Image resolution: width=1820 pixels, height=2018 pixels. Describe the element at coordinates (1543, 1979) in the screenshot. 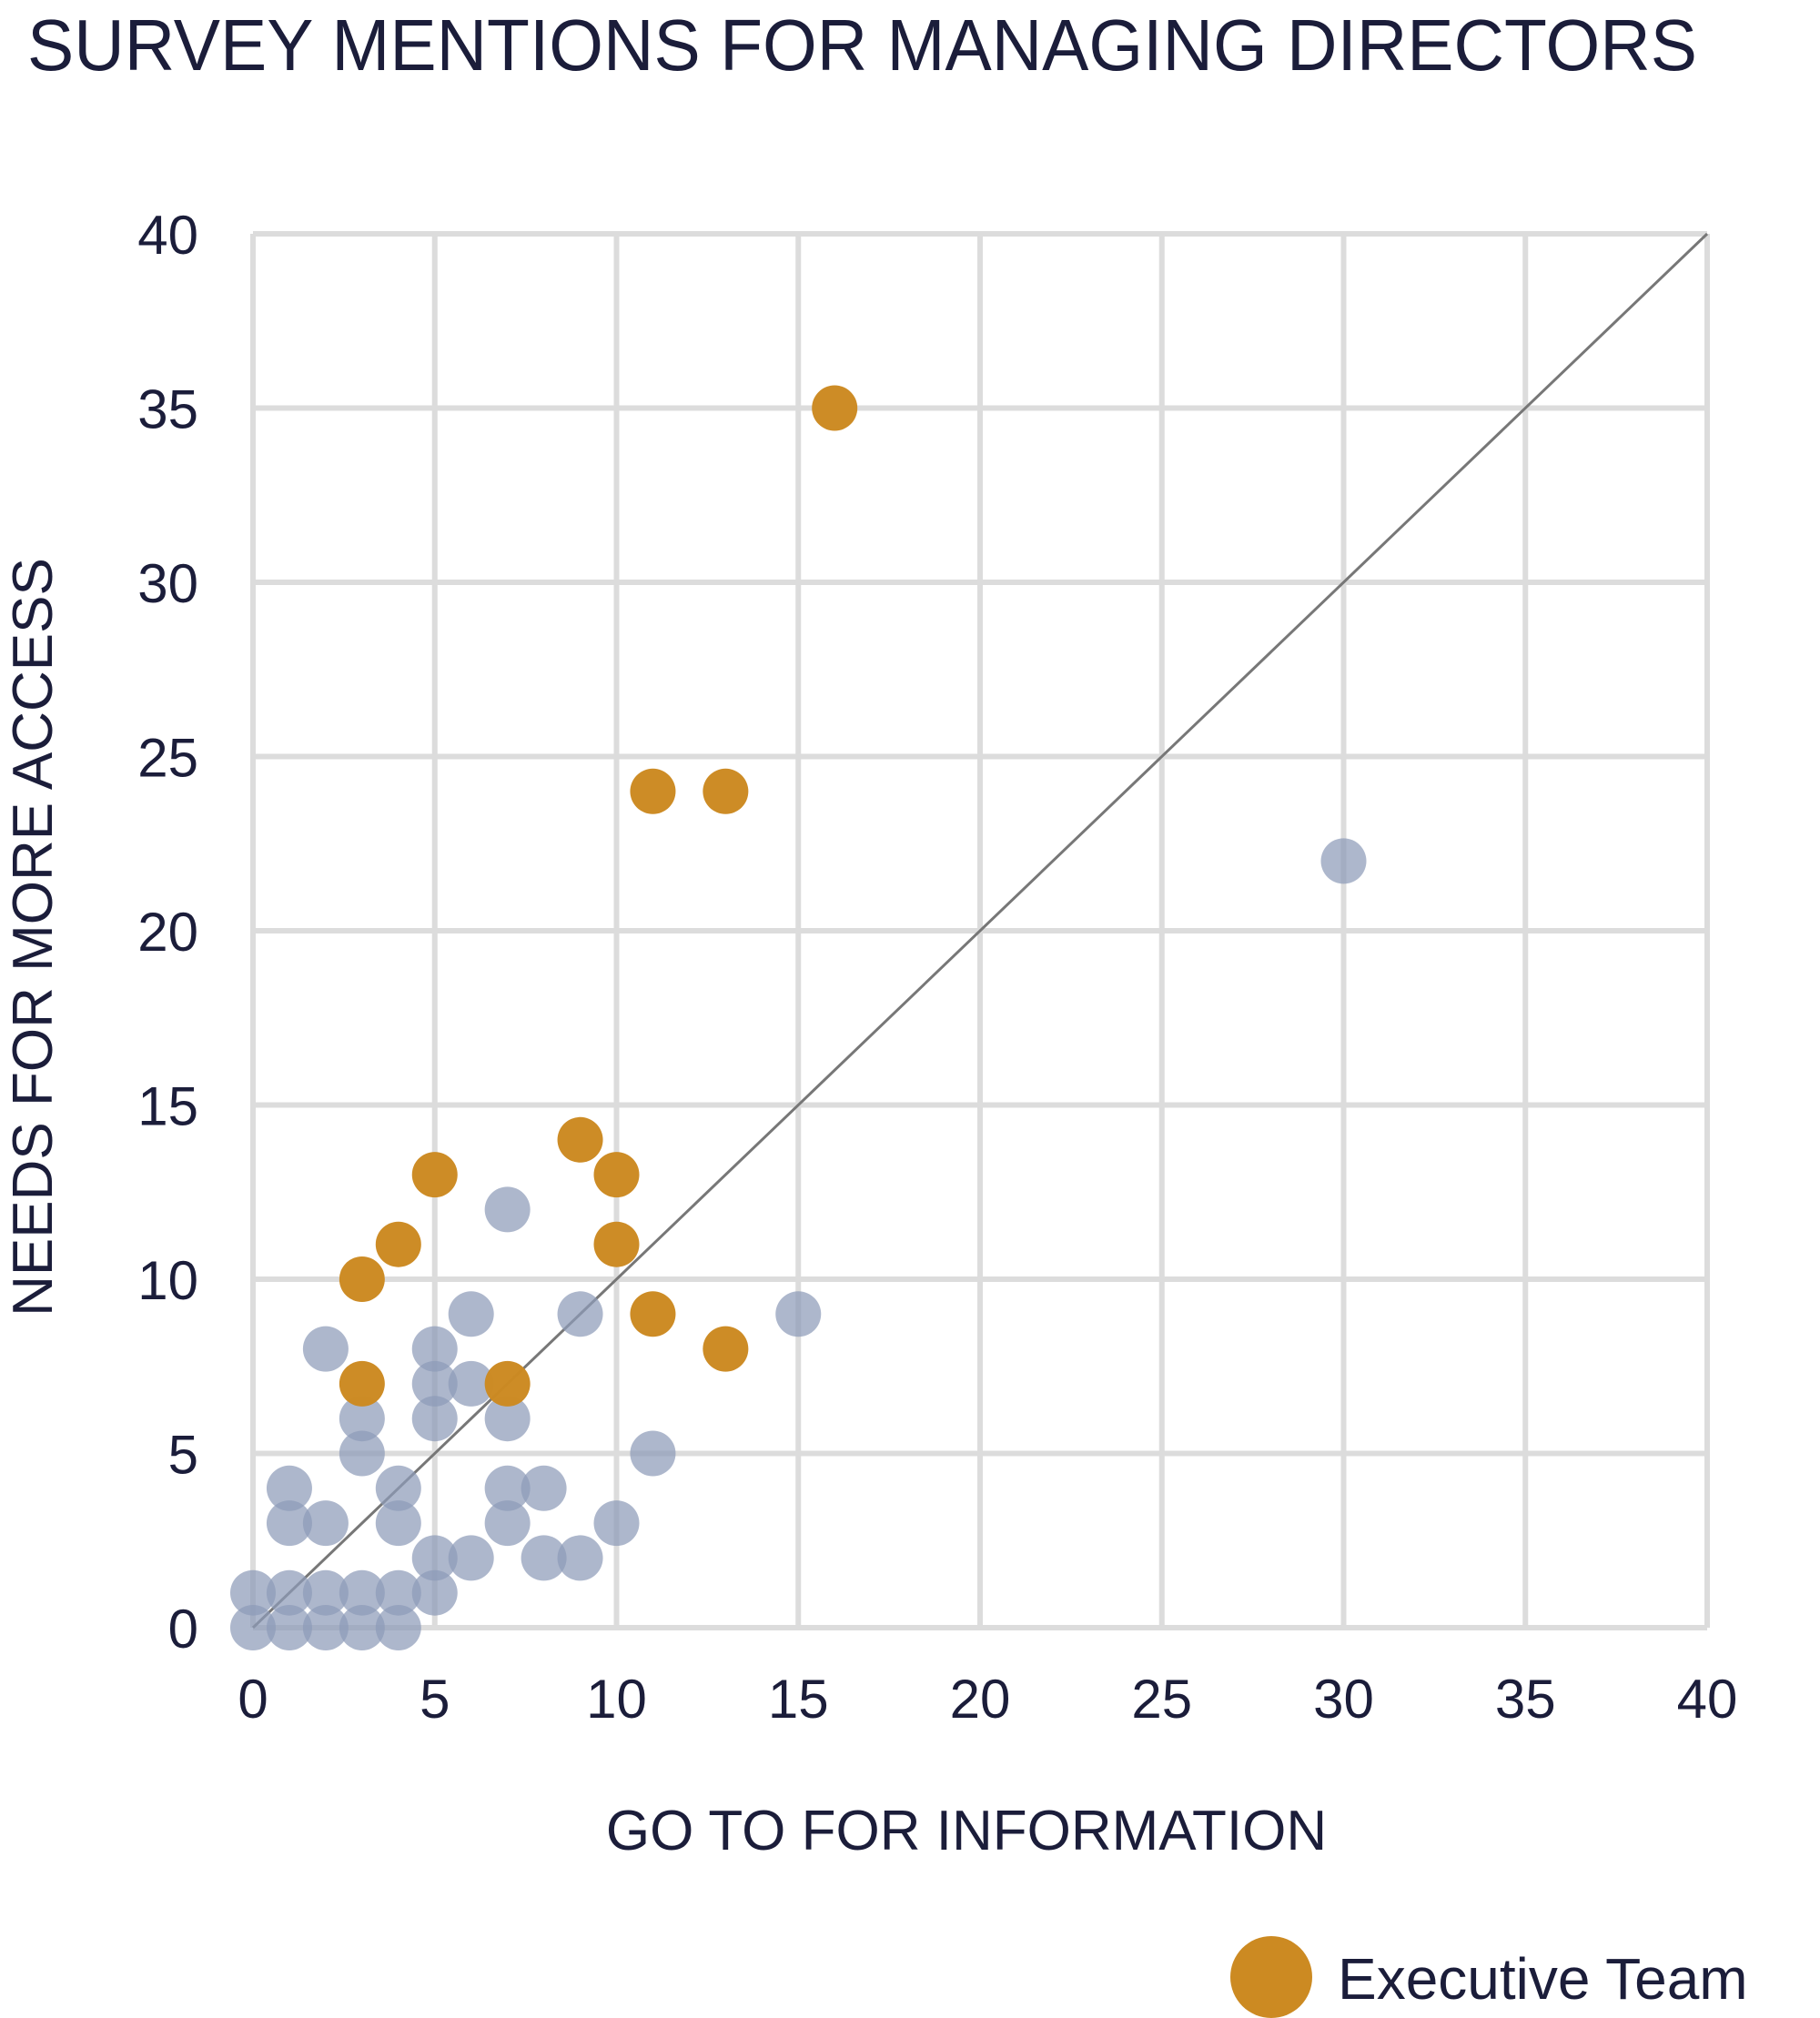

I see `legend-label-executive-team: Executive Team` at that location.